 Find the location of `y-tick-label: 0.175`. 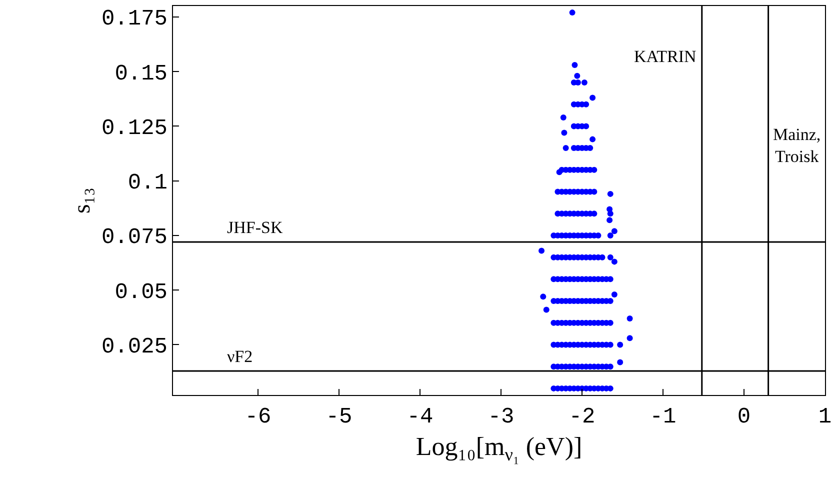

y-tick-label: 0.175 is located at coordinates (134, 19).